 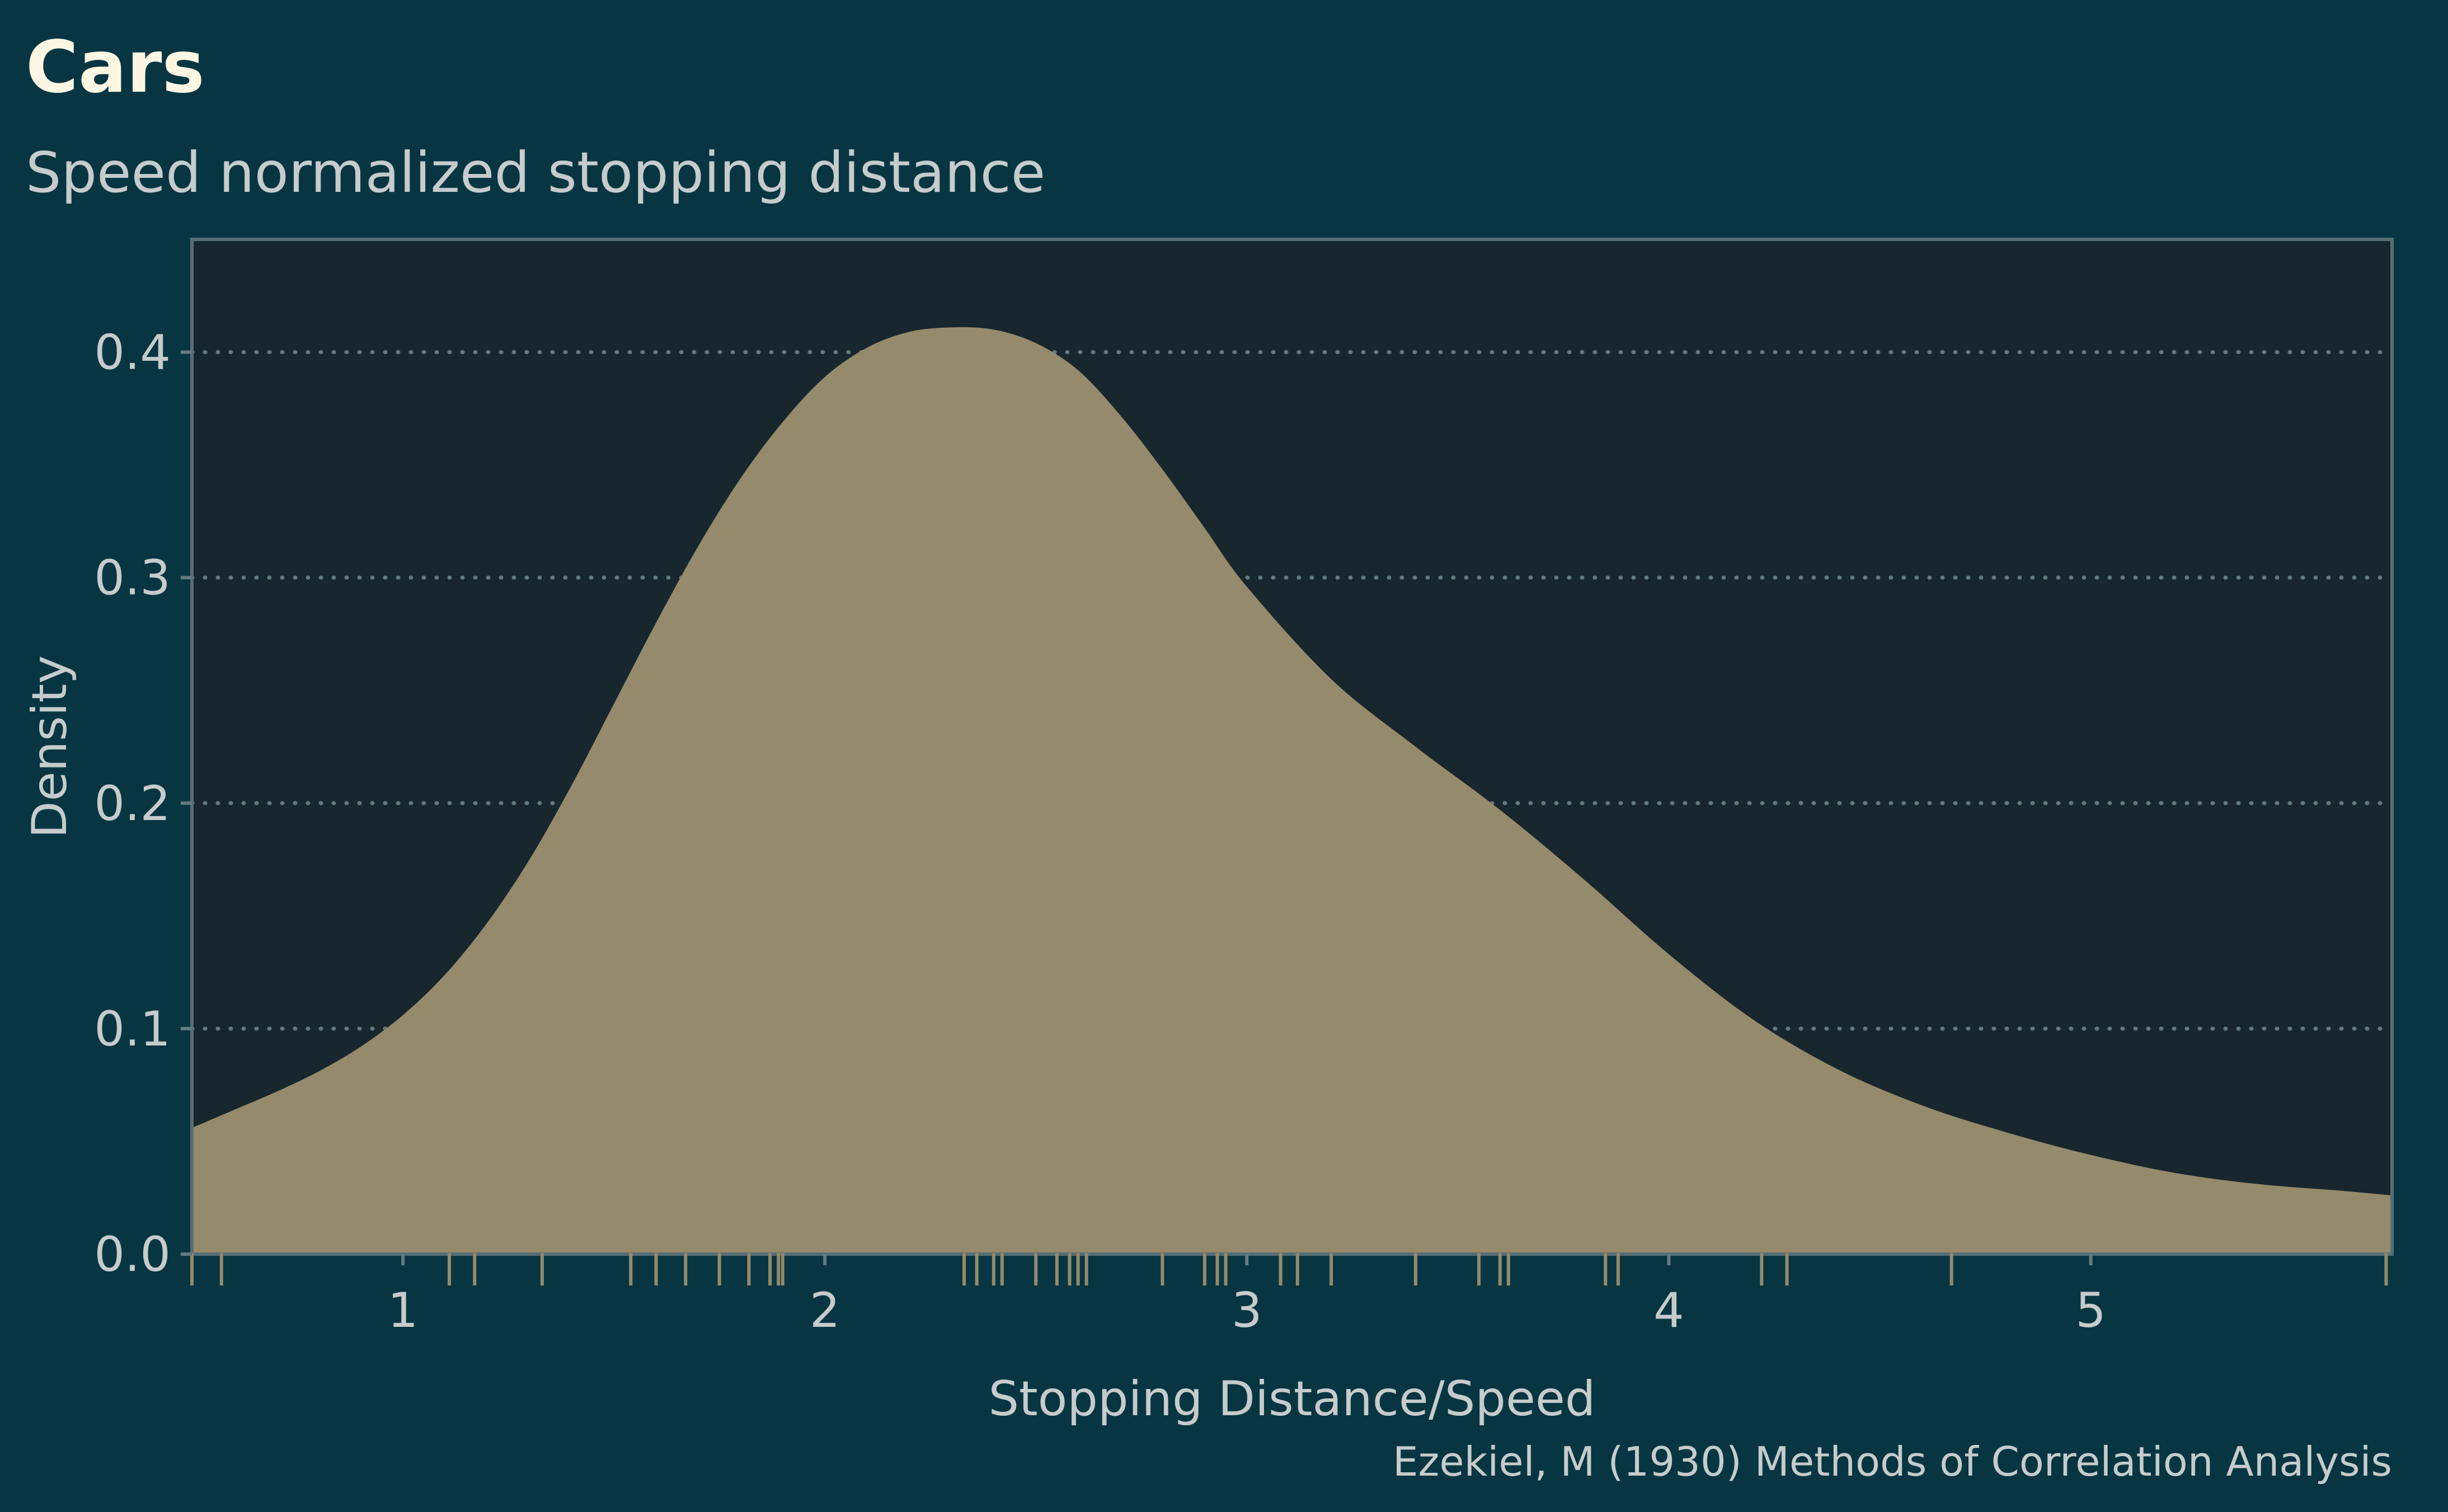 What do you see at coordinates (132, 1029) in the screenshot?
I see `y-tick-label: 0.1` at bounding box center [132, 1029].